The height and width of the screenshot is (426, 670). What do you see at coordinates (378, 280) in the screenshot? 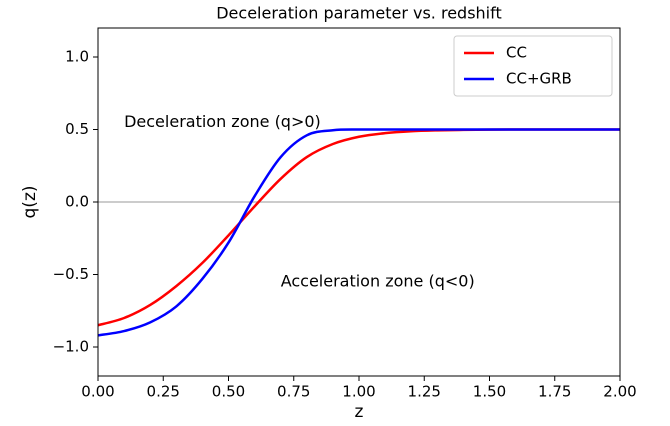
I see `annotation: Acceleration zone (q<0)` at bounding box center [378, 280].